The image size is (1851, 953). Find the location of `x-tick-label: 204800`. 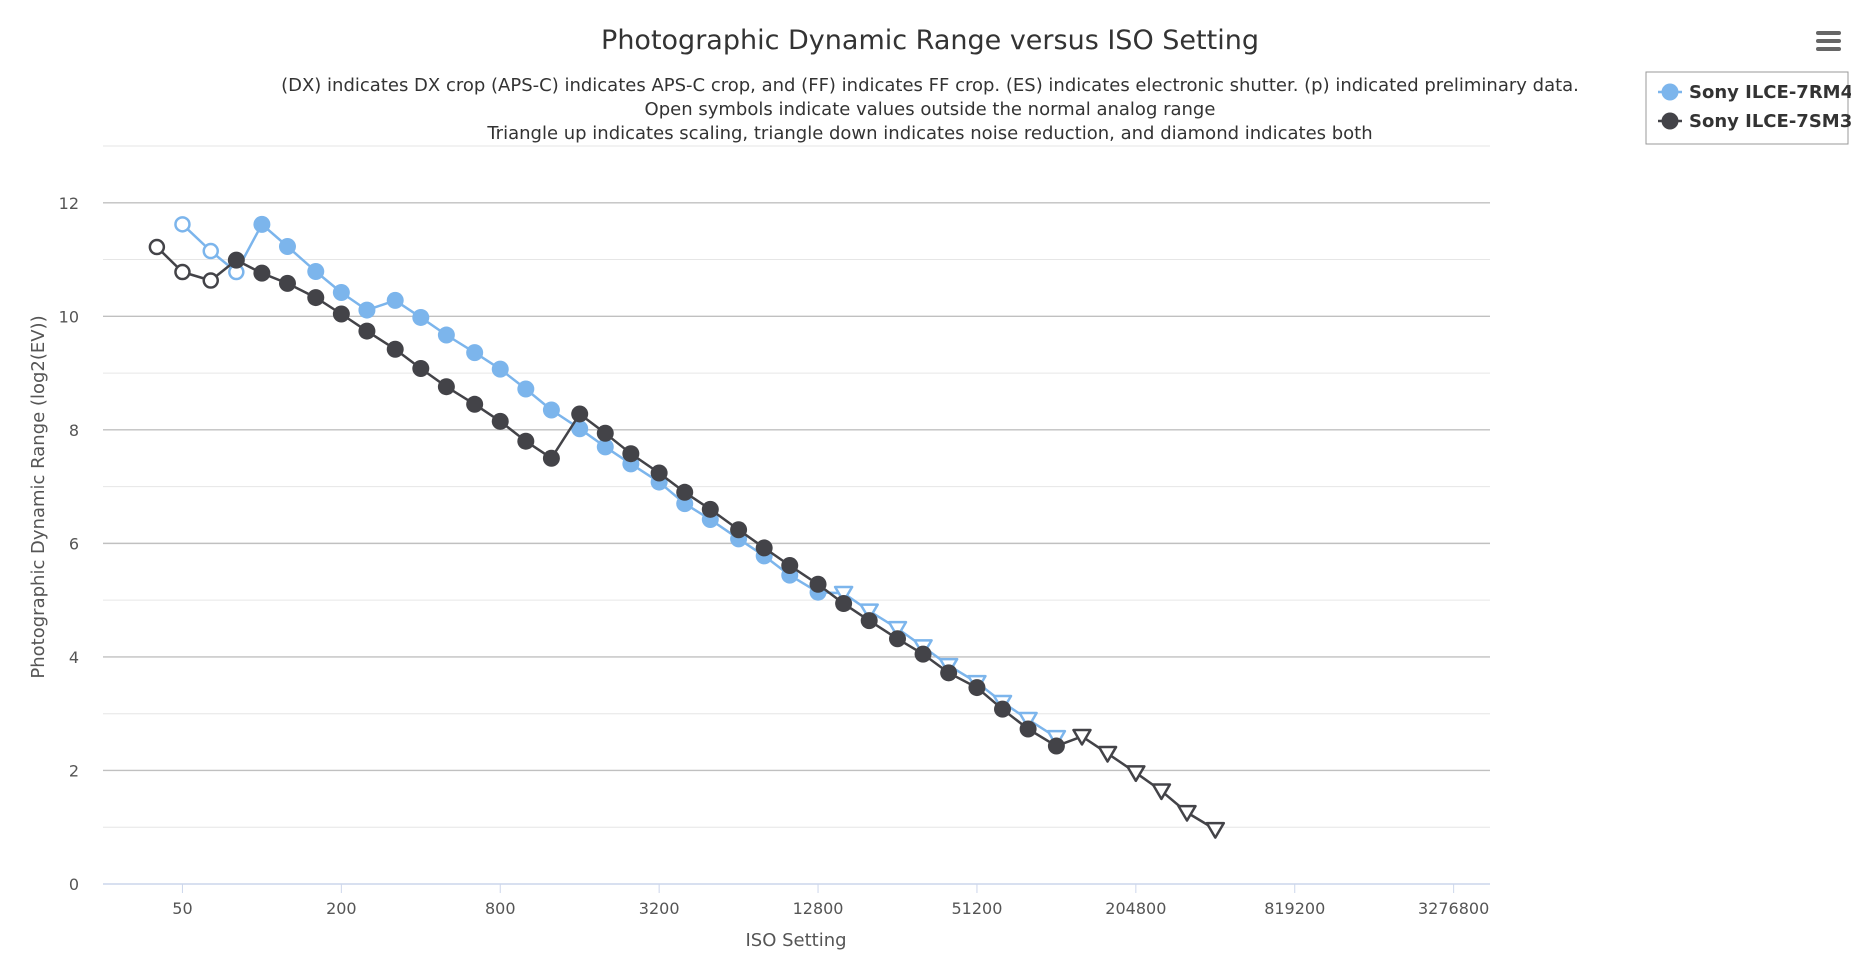

x-tick-label: 204800 is located at coordinates (1135, 908).